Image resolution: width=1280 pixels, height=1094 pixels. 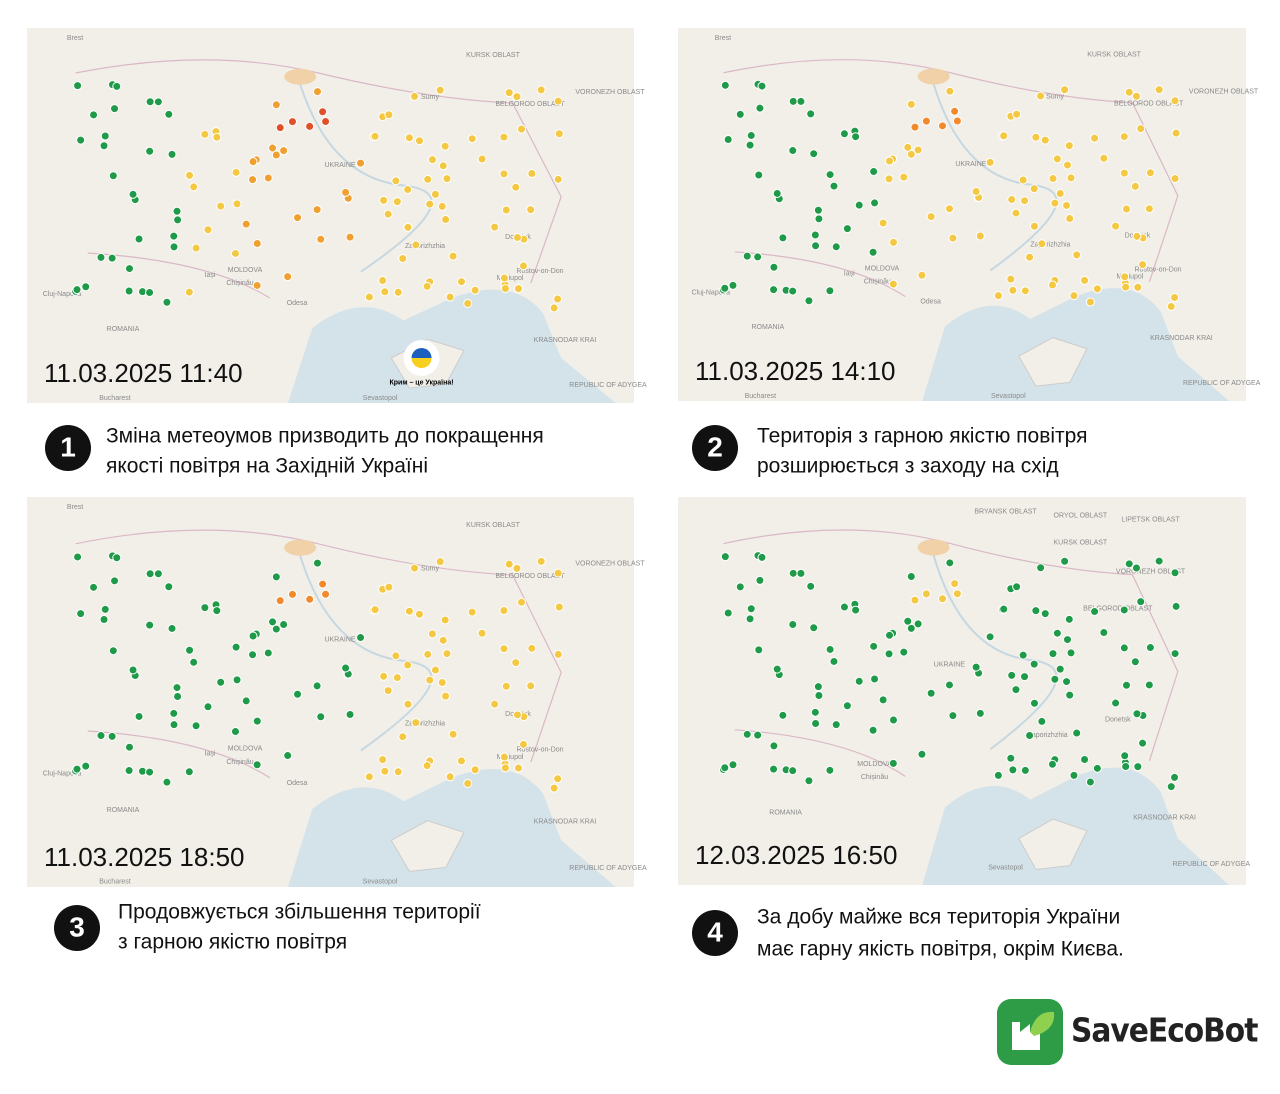 What do you see at coordinates (1081, 515) in the screenshot?
I see `map-label: ORYOL OBLAST` at bounding box center [1081, 515].